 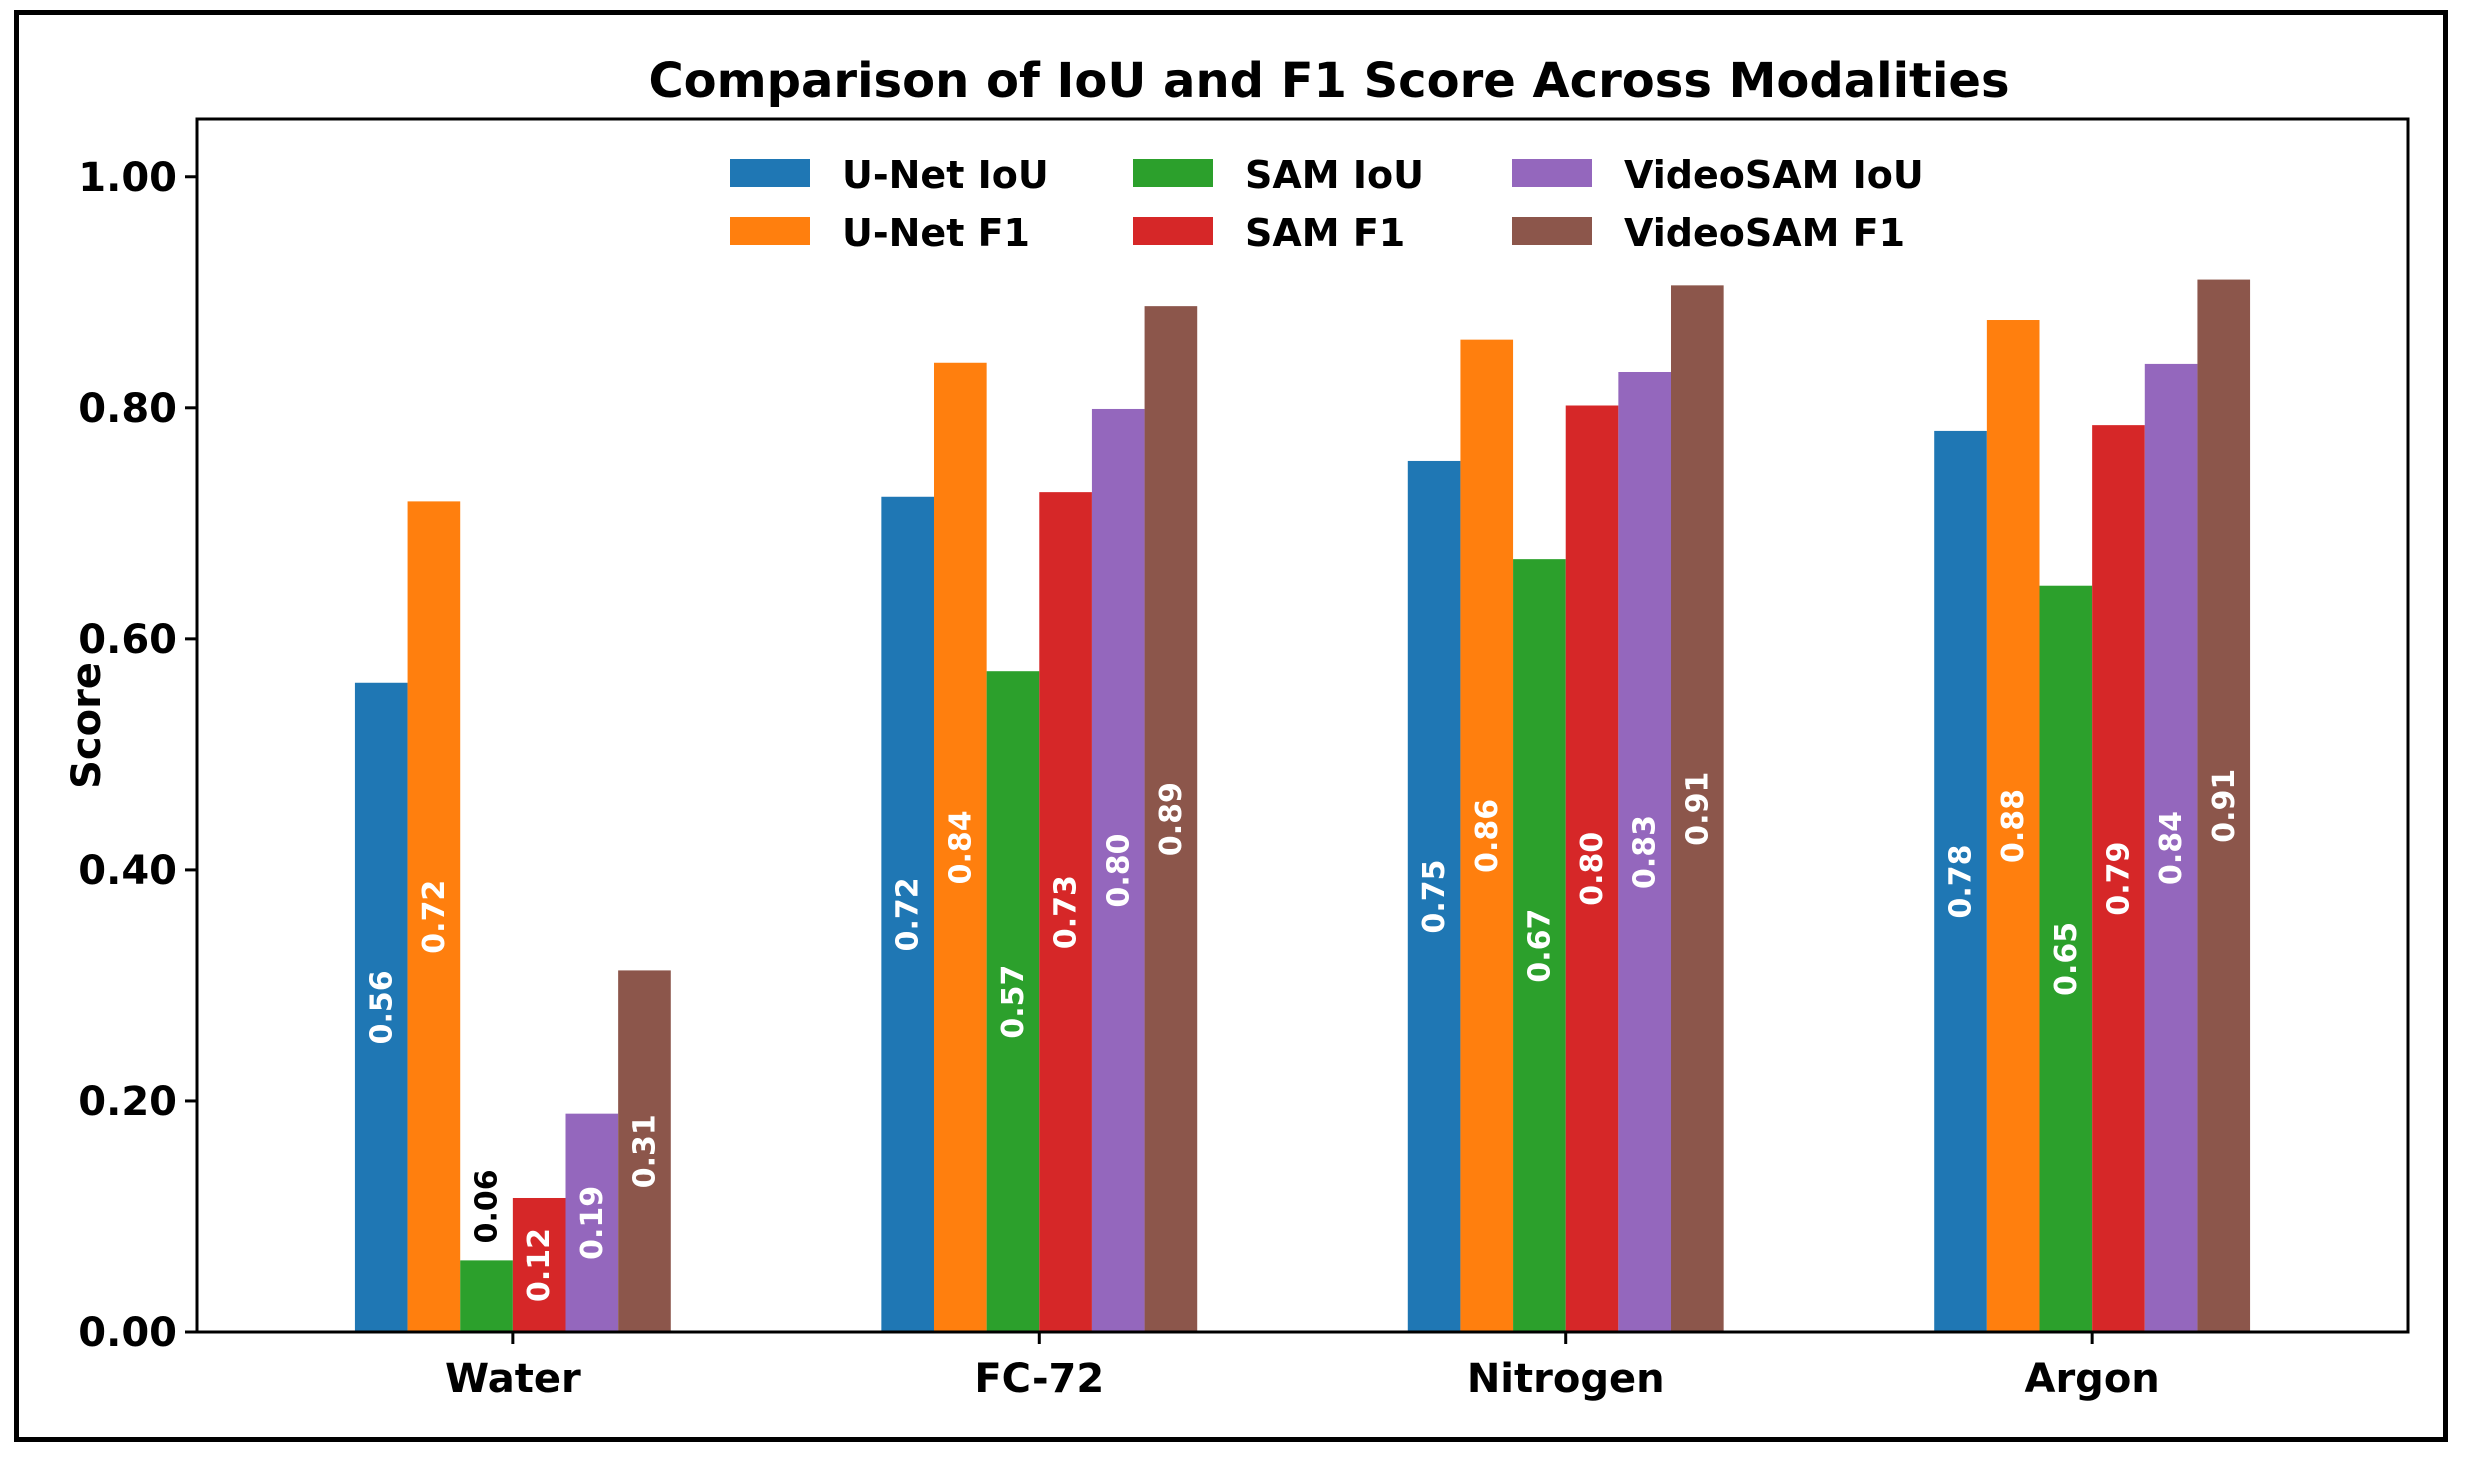 I want to click on legend-label: U-Net IoU, so click(x=945, y=175).